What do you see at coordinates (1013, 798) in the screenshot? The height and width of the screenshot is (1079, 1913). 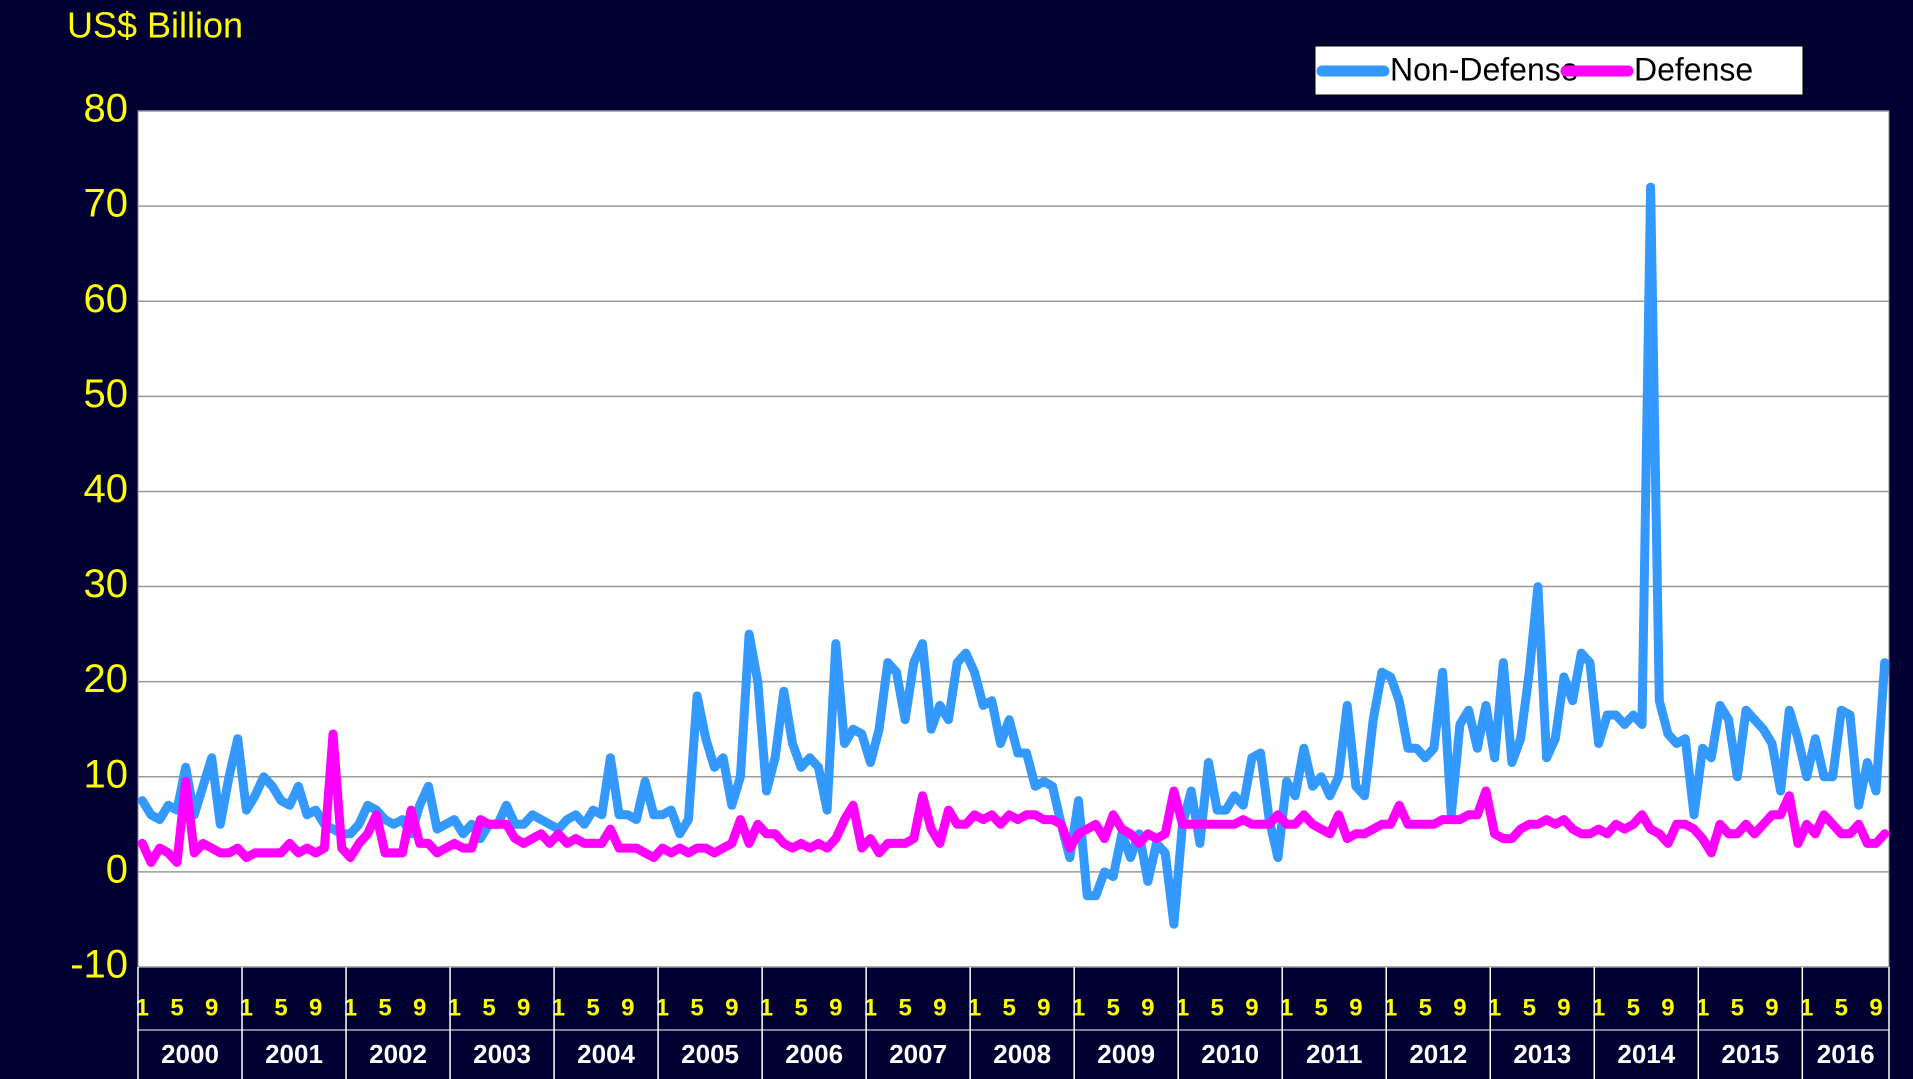 I see `series-line` at bounding box center [1013, 798].